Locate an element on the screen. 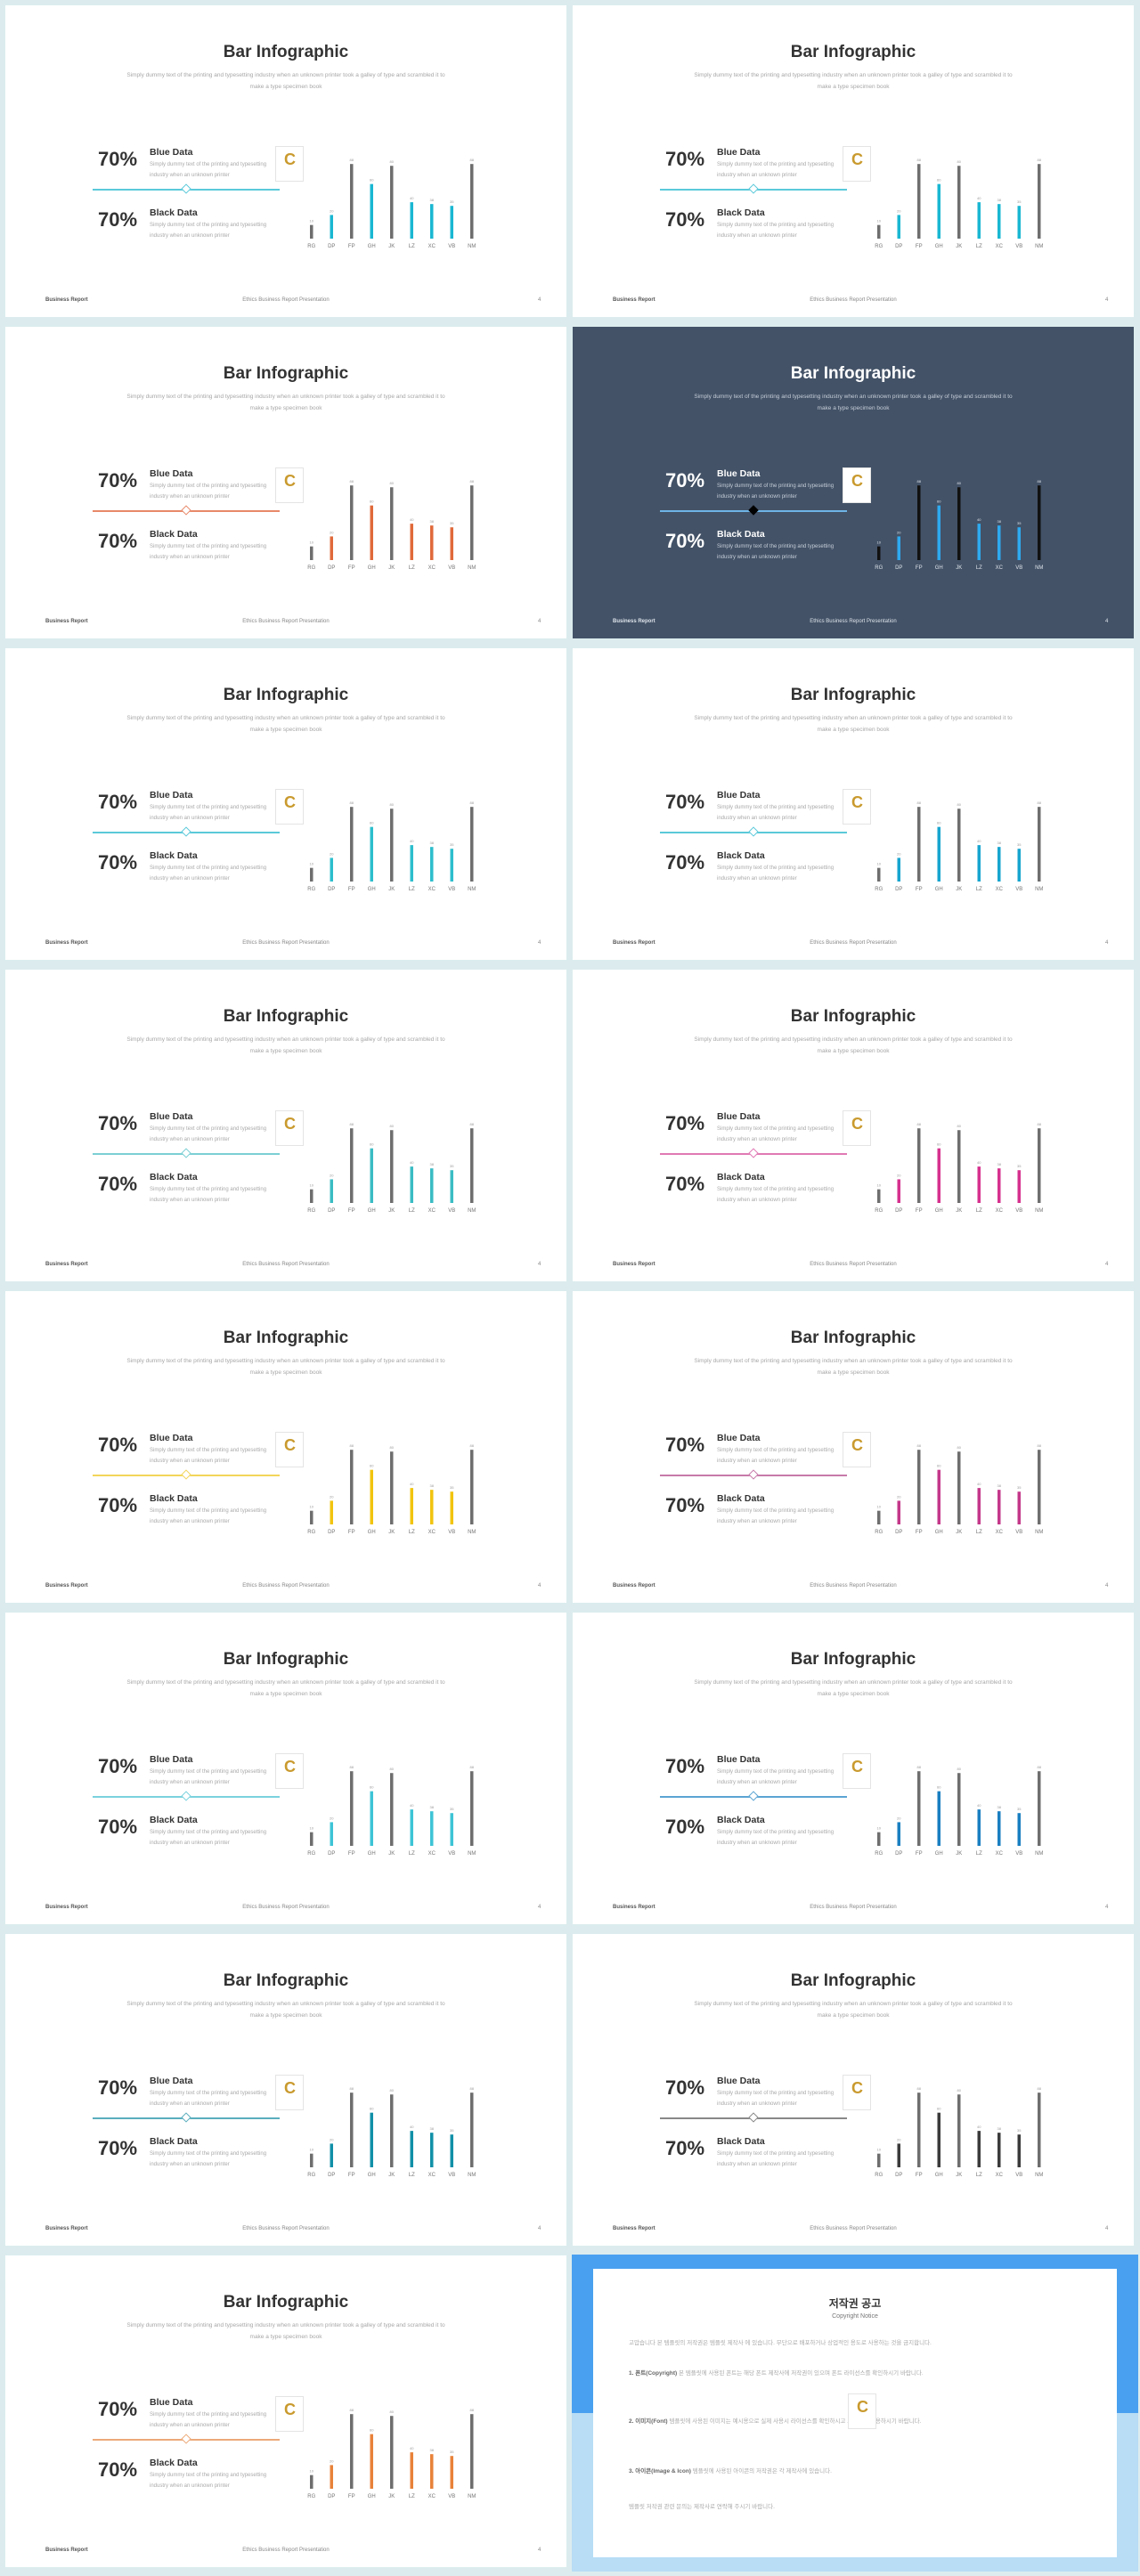  logo-letter: C is located at coordinates (290, 1124).